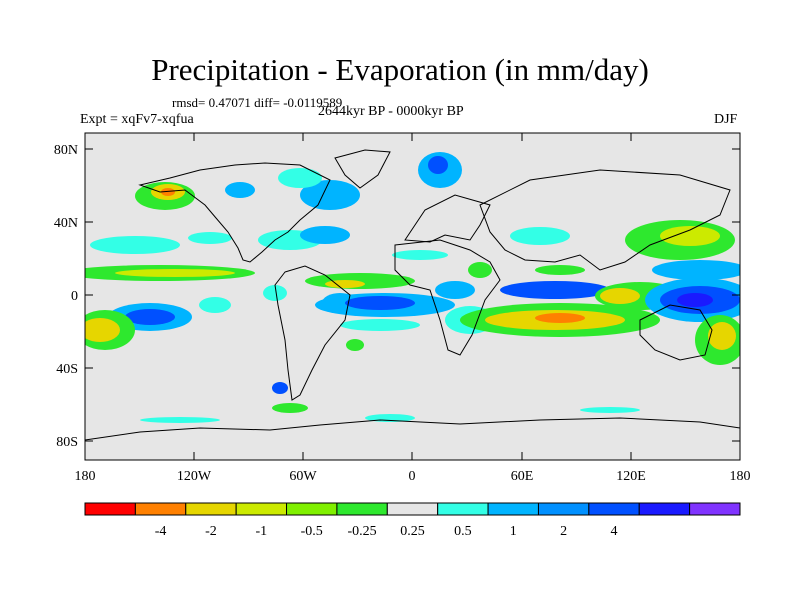 The width and height of the screenshot is (800, 600). What do you see at coordinates (161, 531) in the screenshot?
I see `colorbar-label: -4` at bounding box center [161, 531].